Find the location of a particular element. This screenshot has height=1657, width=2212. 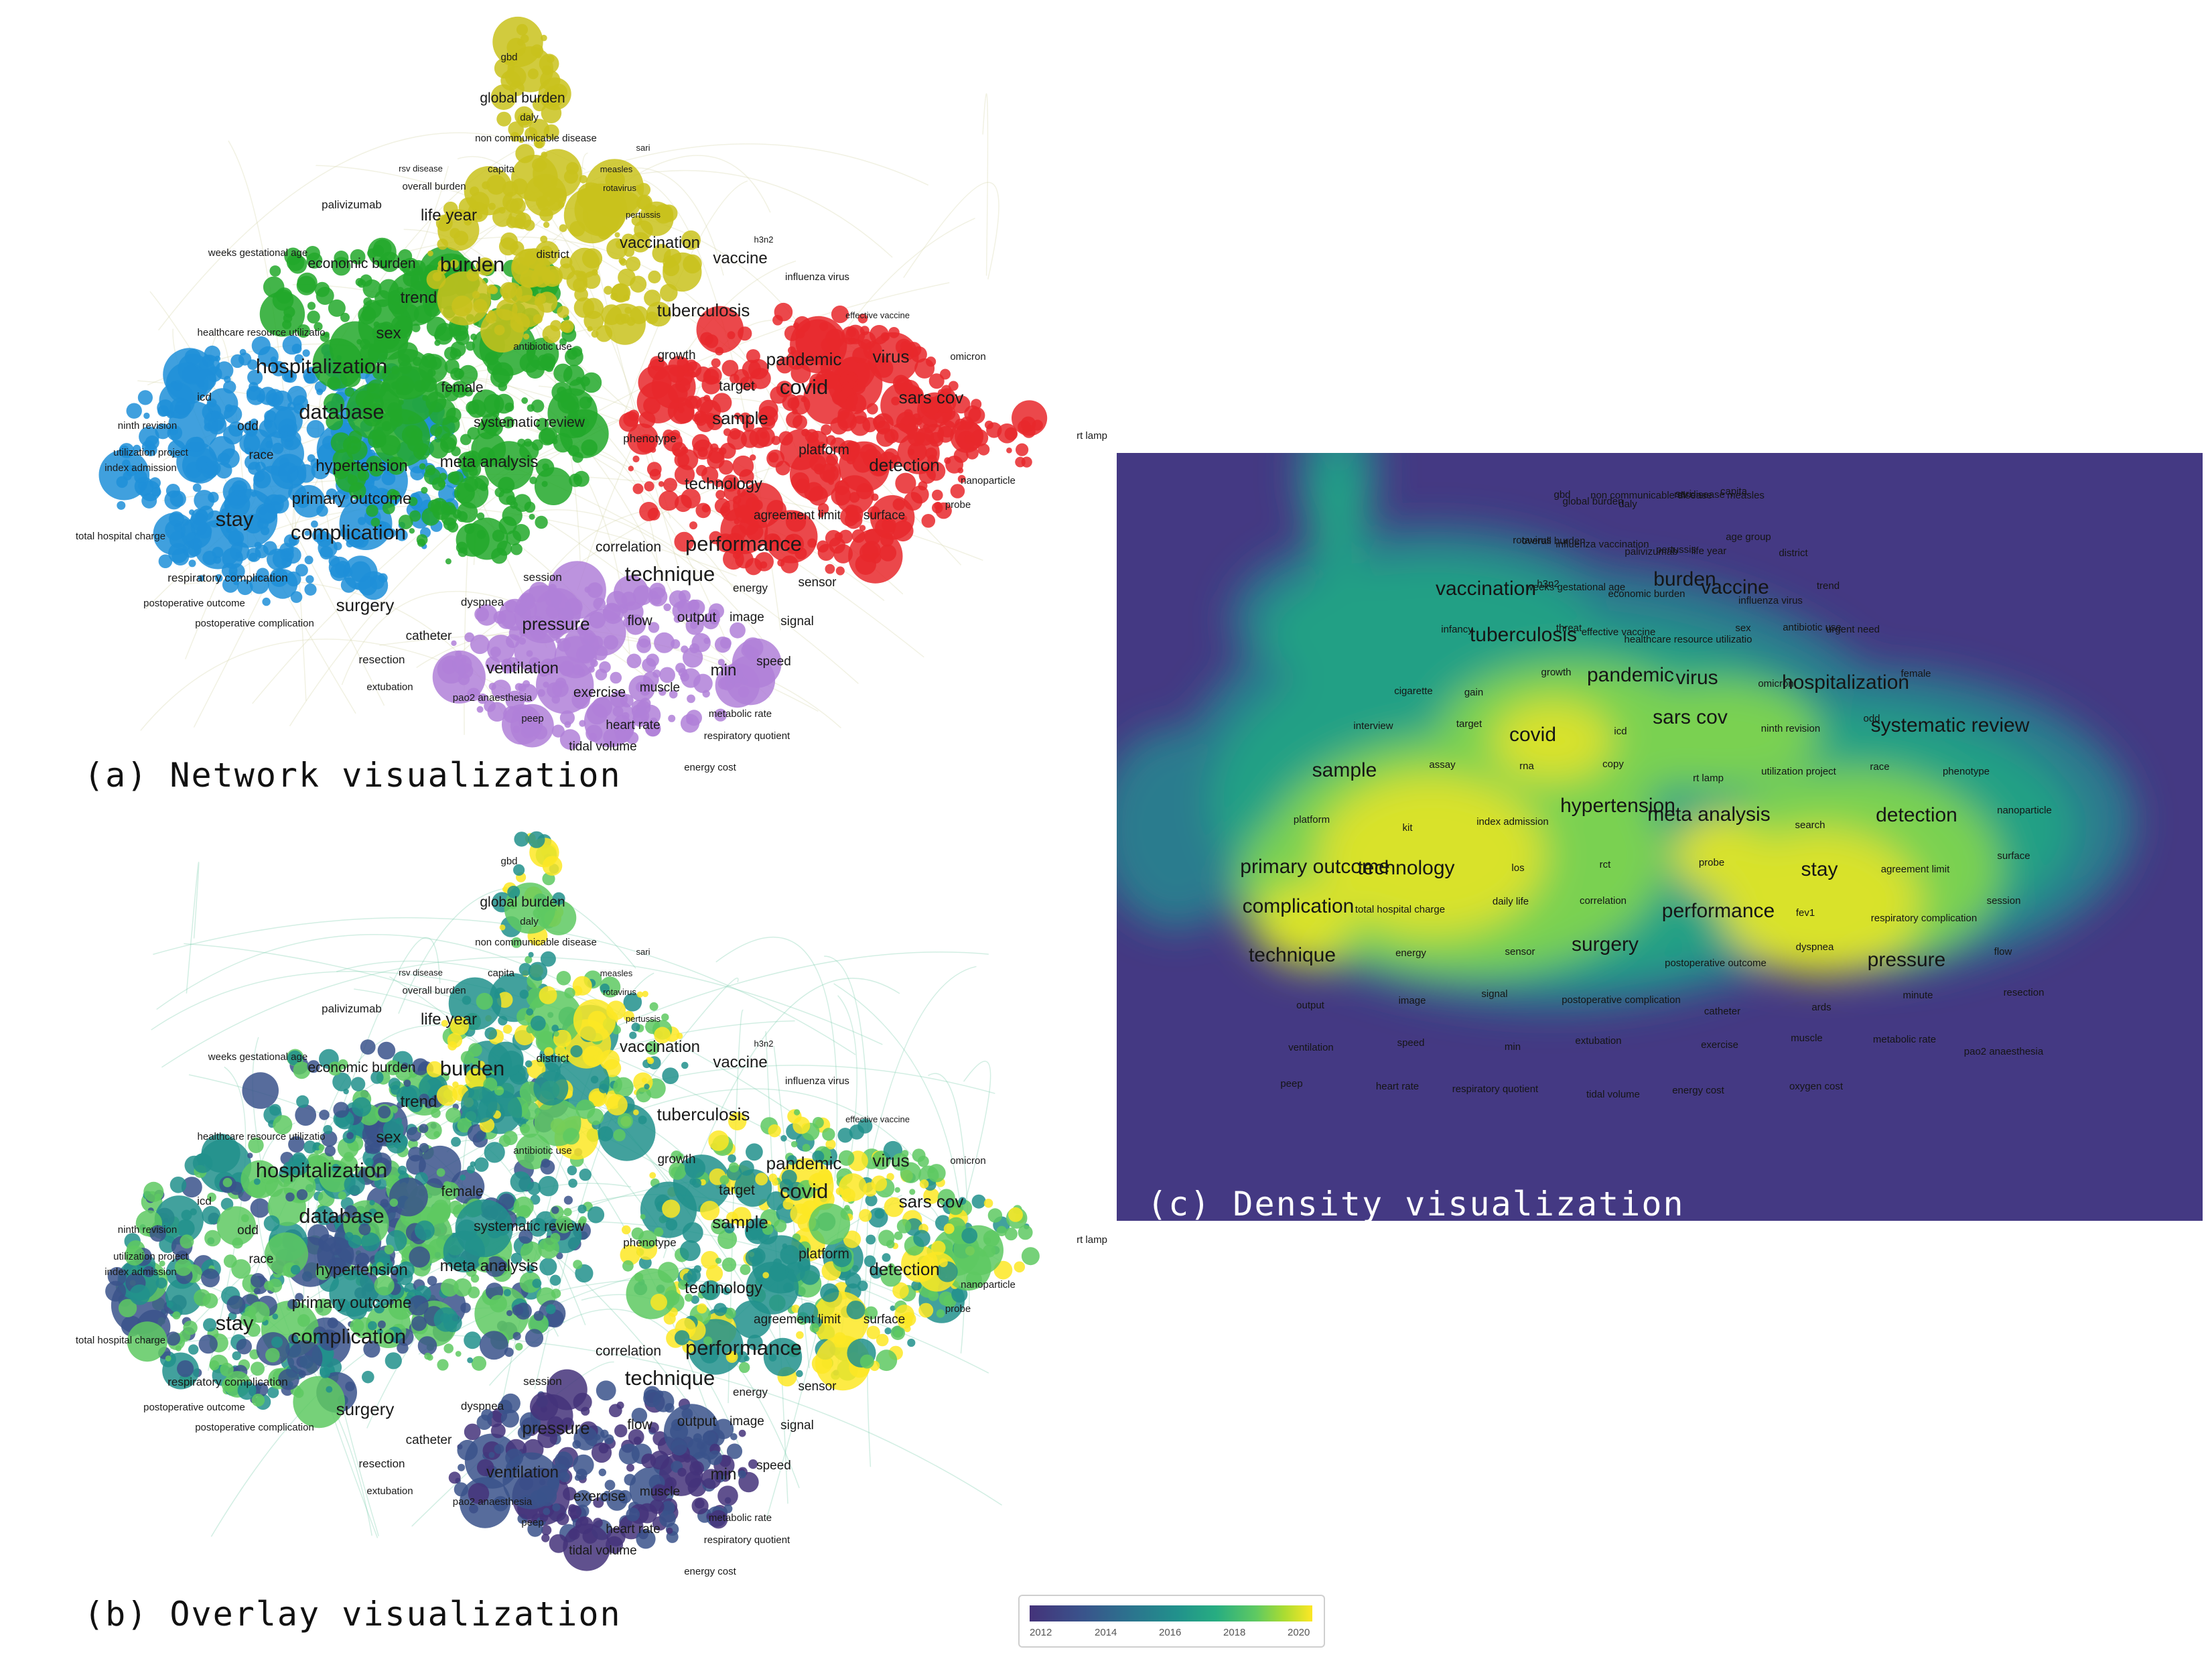

network-node-label: vaccination is located at coordinates (660, 243).